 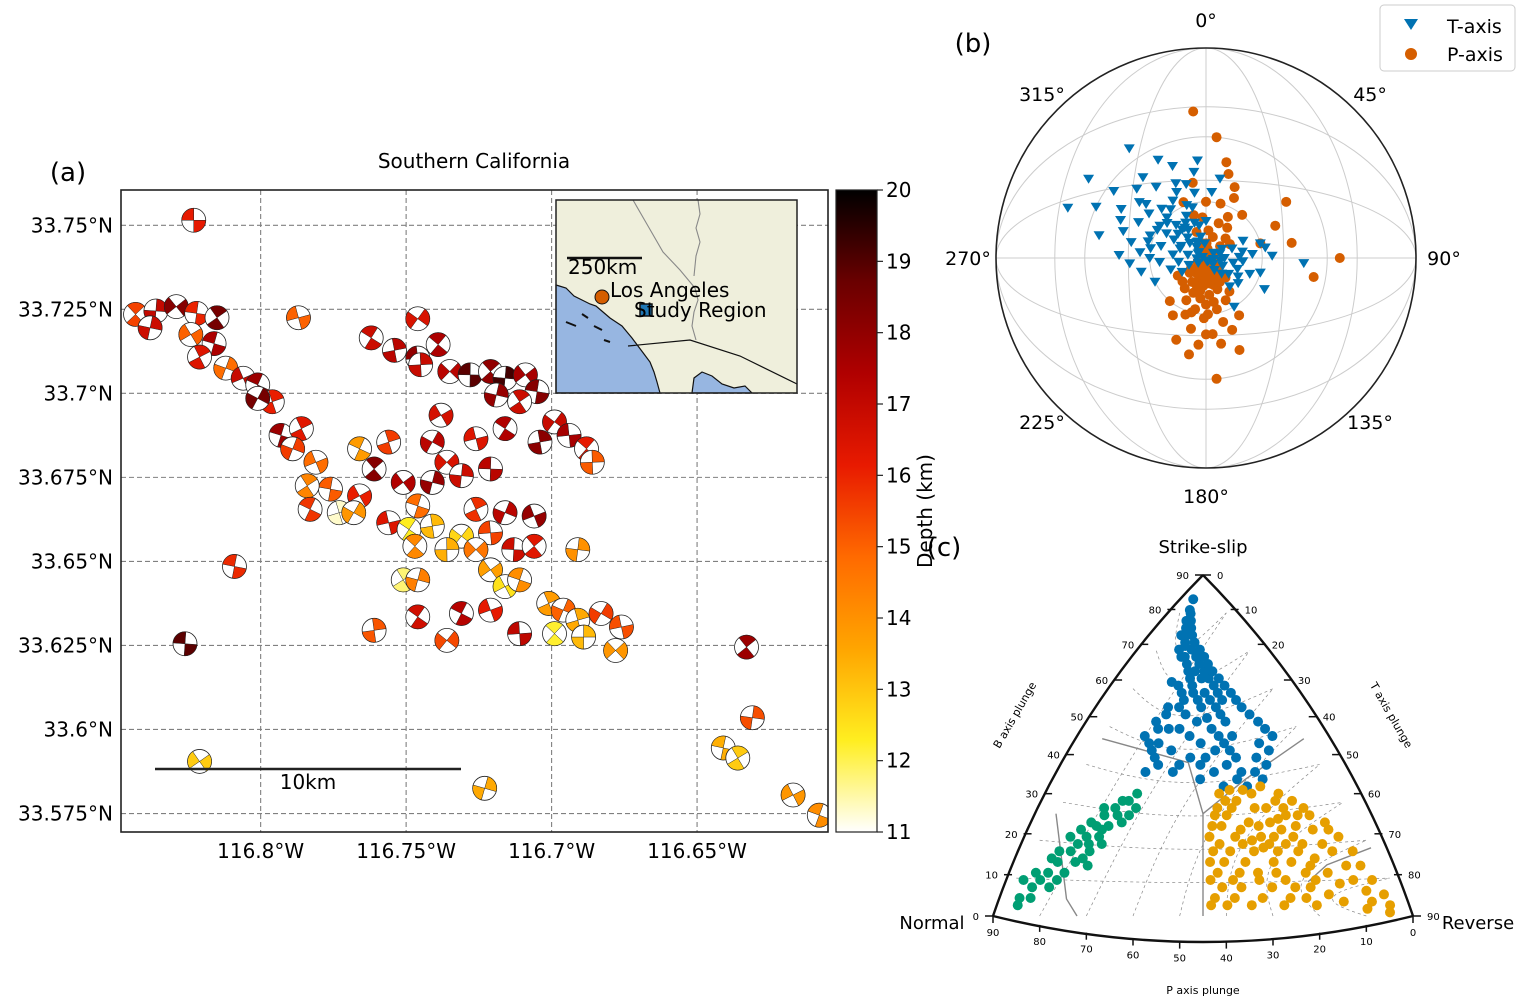 I want to click on t-axis-plunge-label: T axis plunge, so click(x=1391, y=714).